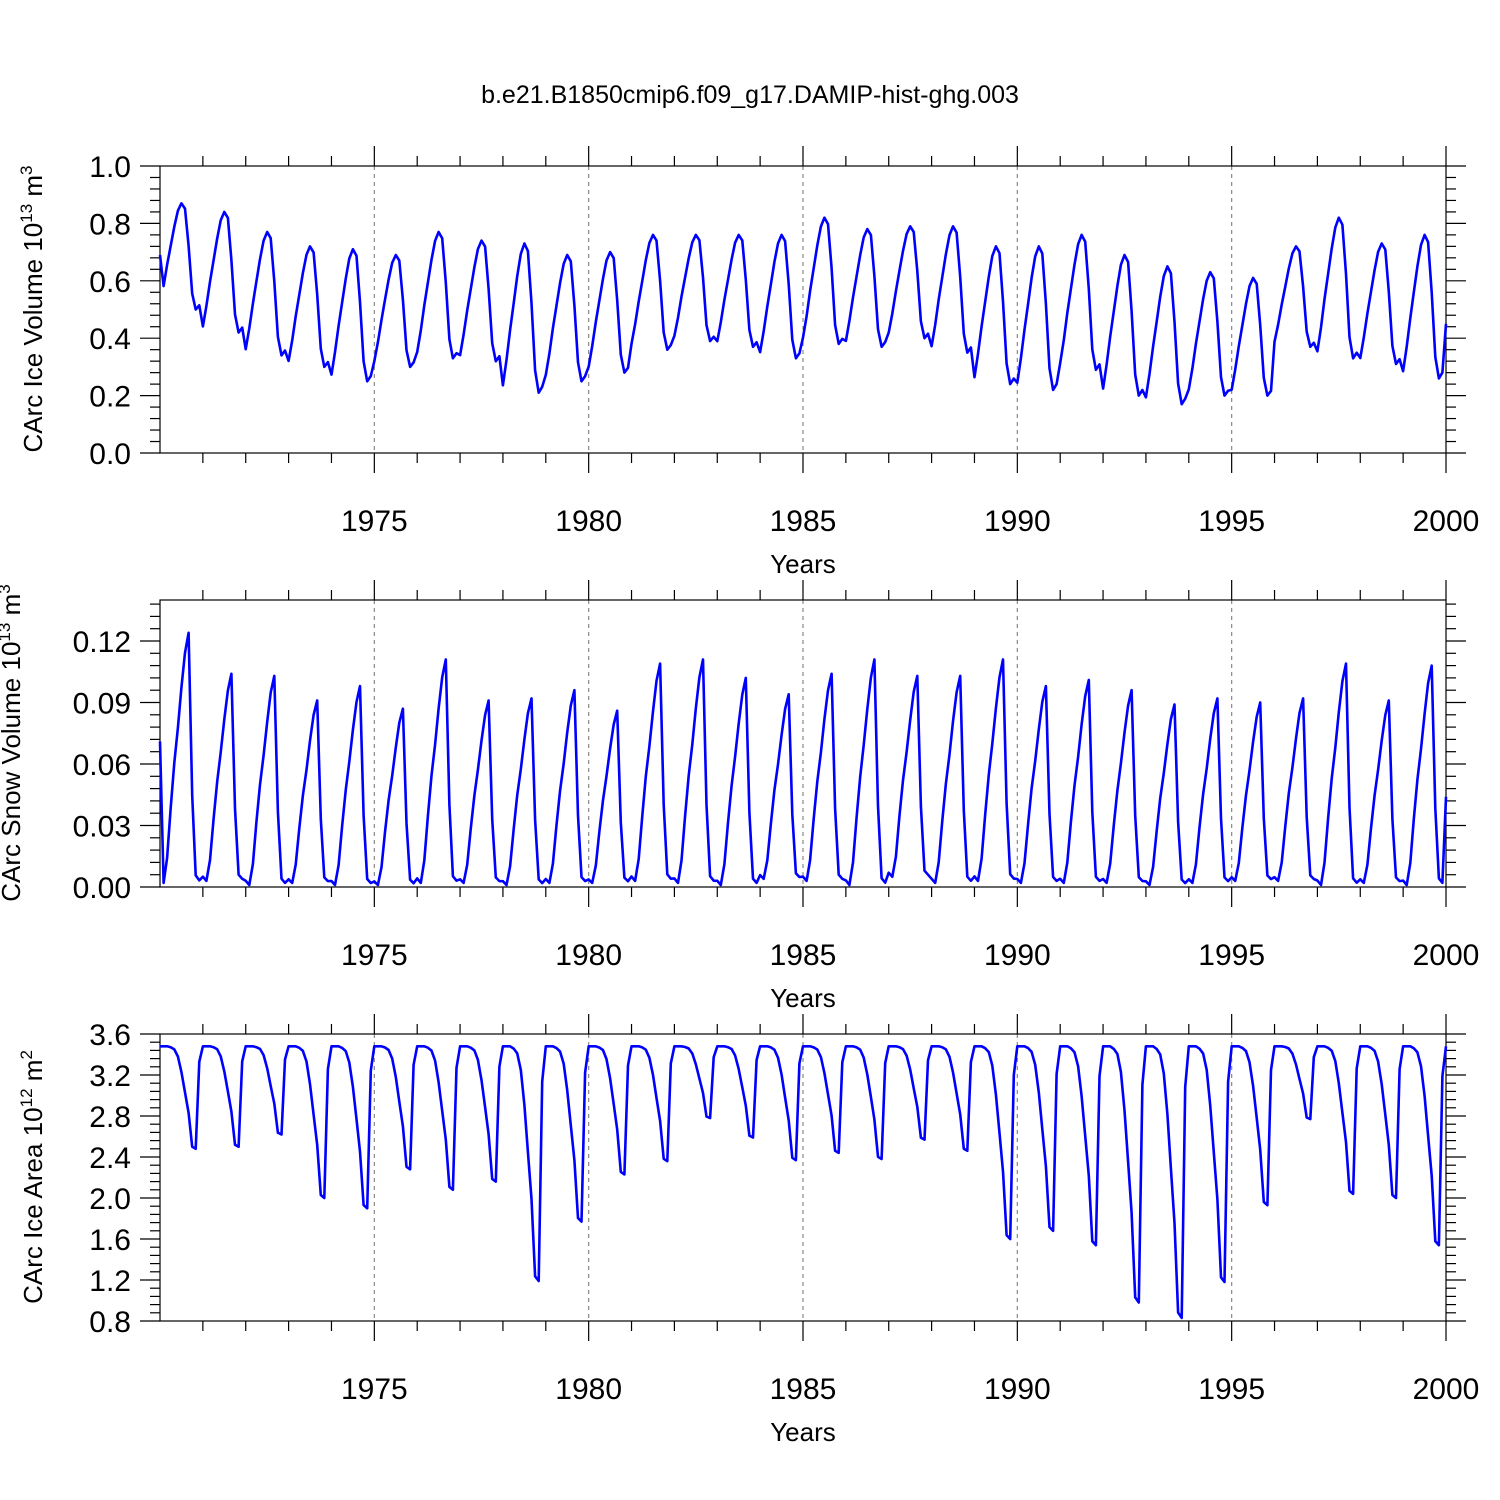 The image size is (1500, 1500). Describe the element at coordinates (102, 827) in the screenshot. I see `y-tick-label: 0.03` at that location.